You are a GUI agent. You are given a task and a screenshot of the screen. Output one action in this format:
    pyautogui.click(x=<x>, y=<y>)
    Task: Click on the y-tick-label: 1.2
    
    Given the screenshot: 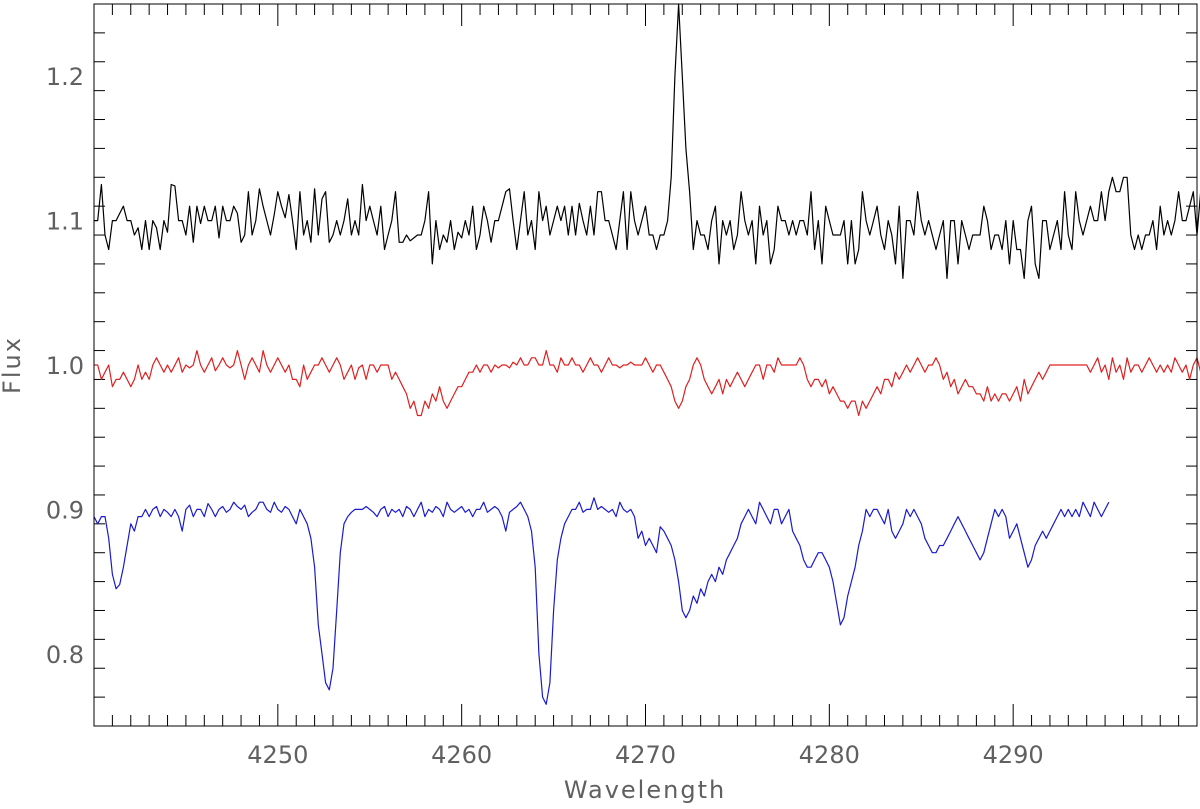 What is the action you would take?
    pyautogui.click(x=65, y=77)
    